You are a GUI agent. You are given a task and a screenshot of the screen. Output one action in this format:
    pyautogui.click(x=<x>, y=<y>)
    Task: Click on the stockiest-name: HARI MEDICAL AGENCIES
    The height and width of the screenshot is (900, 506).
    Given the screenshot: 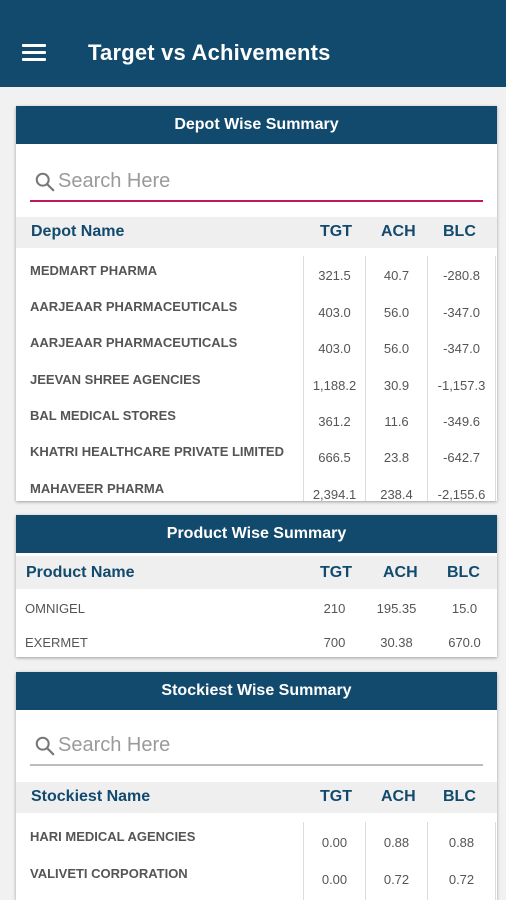 What is the action you would take?
    pyautogui.click(x=113, y=836)
    